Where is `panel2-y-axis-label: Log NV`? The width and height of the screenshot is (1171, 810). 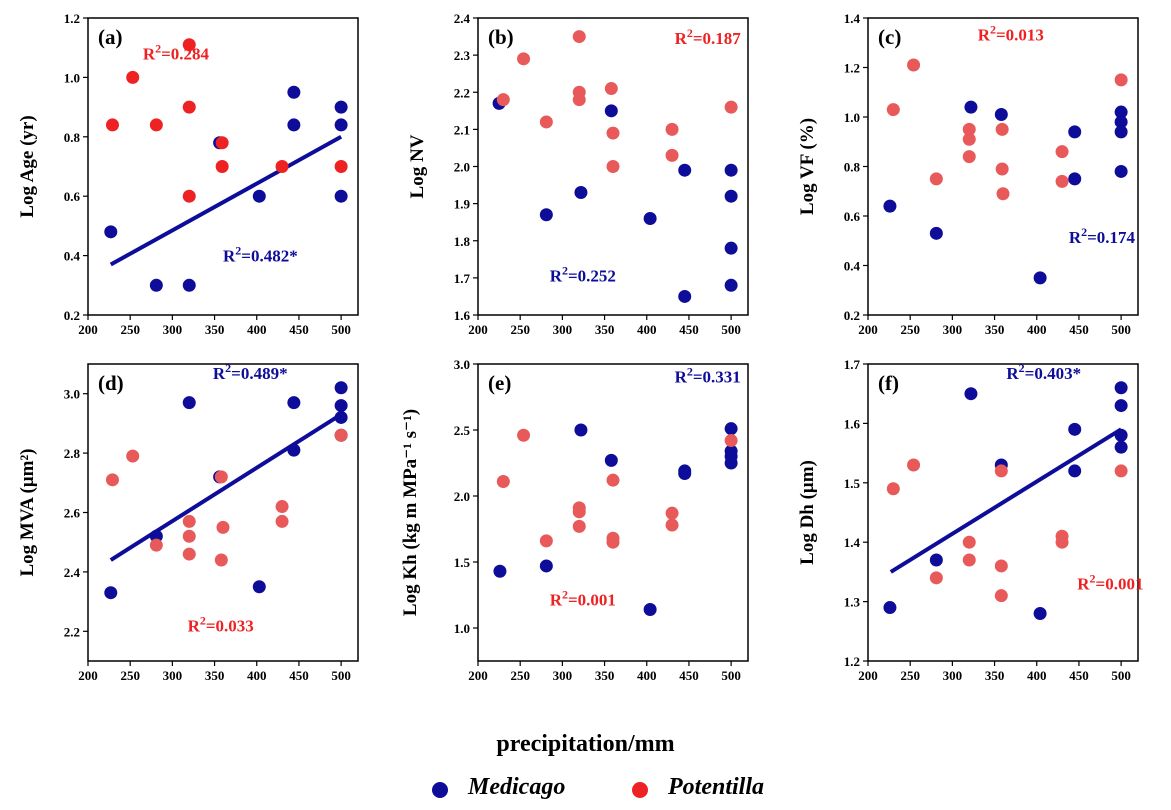 panel2-y-axis-label: Log NV is located at coordinates (417, 166).